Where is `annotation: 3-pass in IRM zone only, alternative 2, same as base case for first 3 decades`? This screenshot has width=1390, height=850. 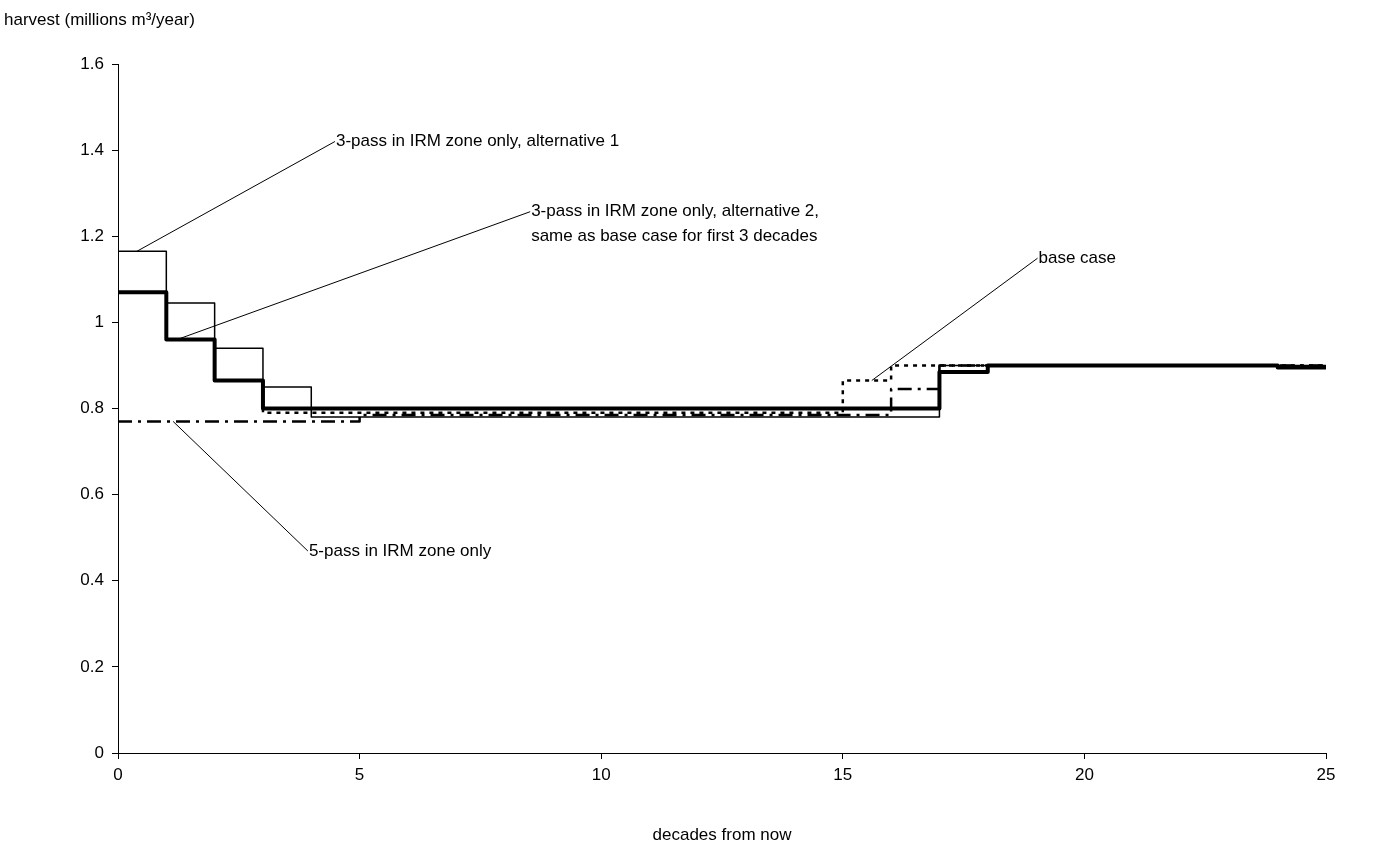 annotation: 3-pass in IRM zone only, alternative 2, same as base case for first 3 decades is located at coordinates (675, 223).